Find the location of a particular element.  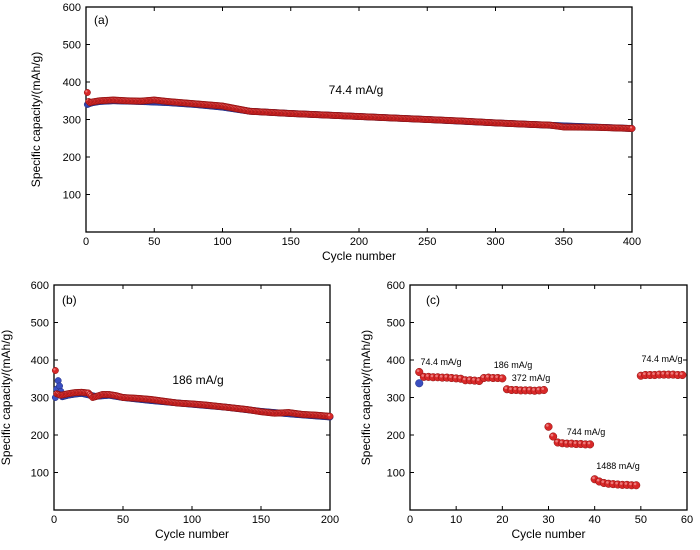

series-charge is located at coordinates (419, 383).